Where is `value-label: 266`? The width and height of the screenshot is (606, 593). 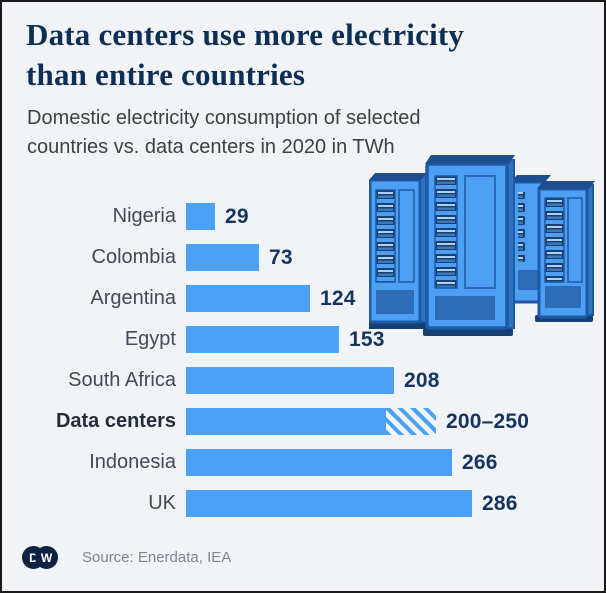
value-label: 266 is located at coordinates (480, 462).